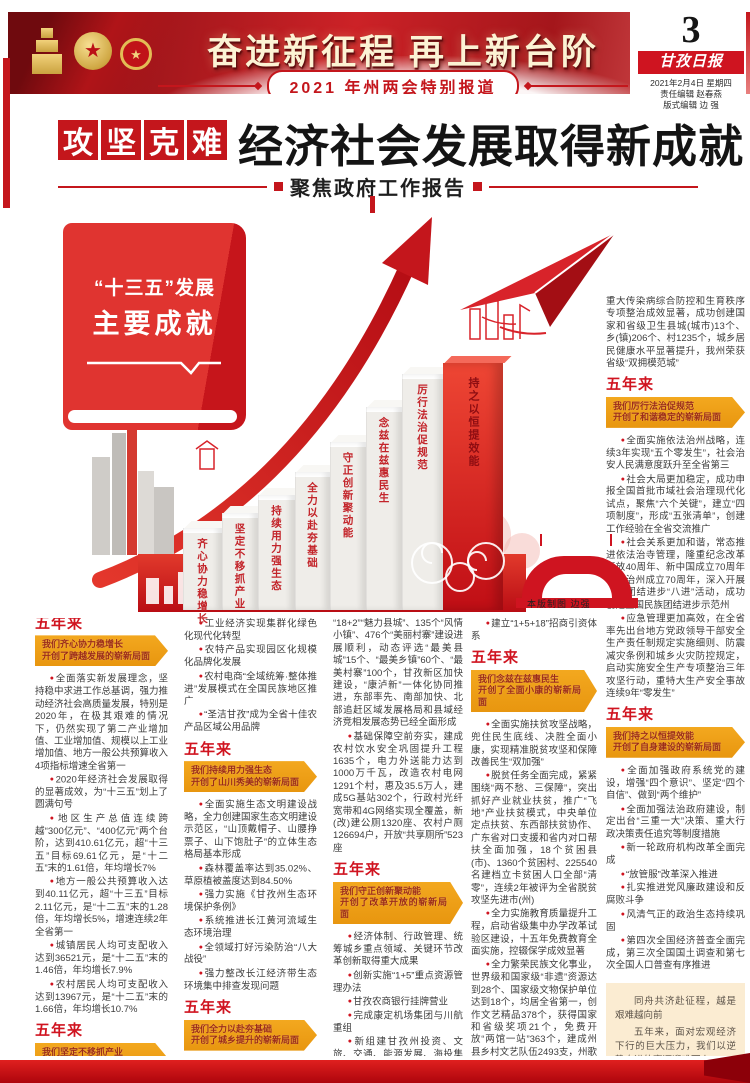 Image resolution: width=750 pixels, height=1083 pixels. I want to click on closing-paragraph: 同舟共济赴征程，越是艰难越向前, so click(675, 1008).